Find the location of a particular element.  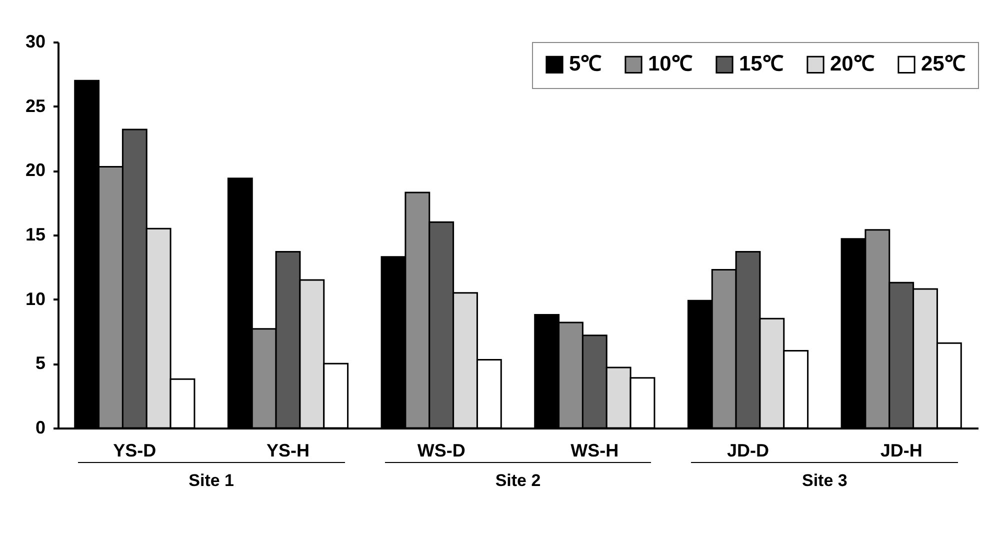

legend-label: 5℃ is located at coordinates (585, 64).